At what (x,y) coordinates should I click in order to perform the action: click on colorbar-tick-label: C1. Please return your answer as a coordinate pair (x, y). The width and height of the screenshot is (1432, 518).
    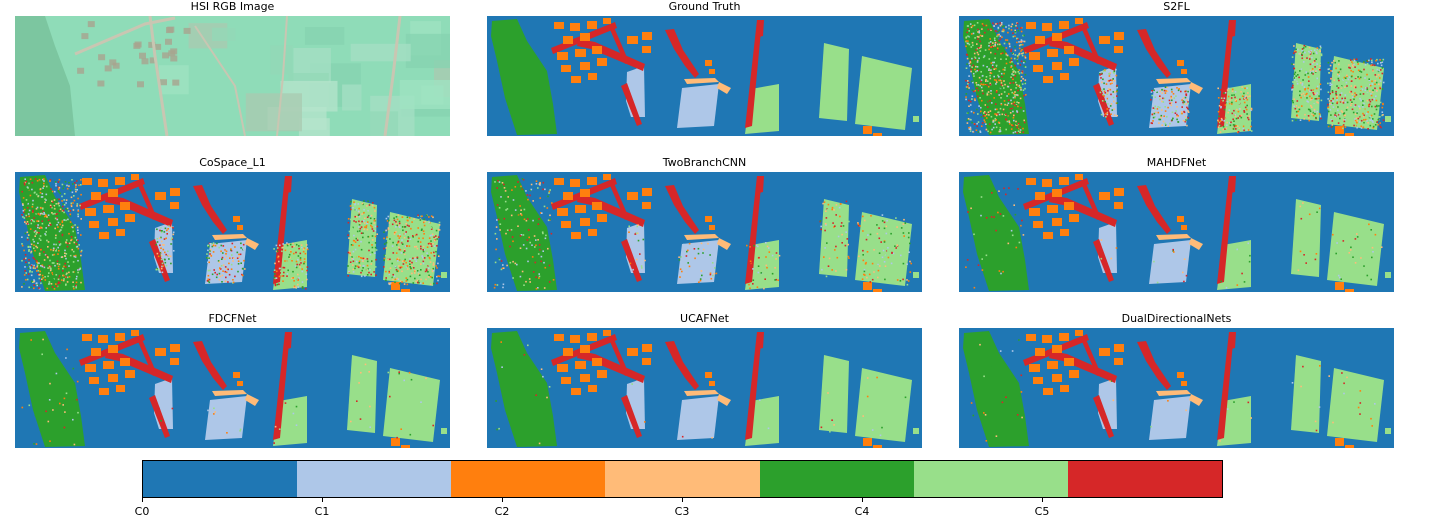
    Looking at the image, I should click on (322, 511).